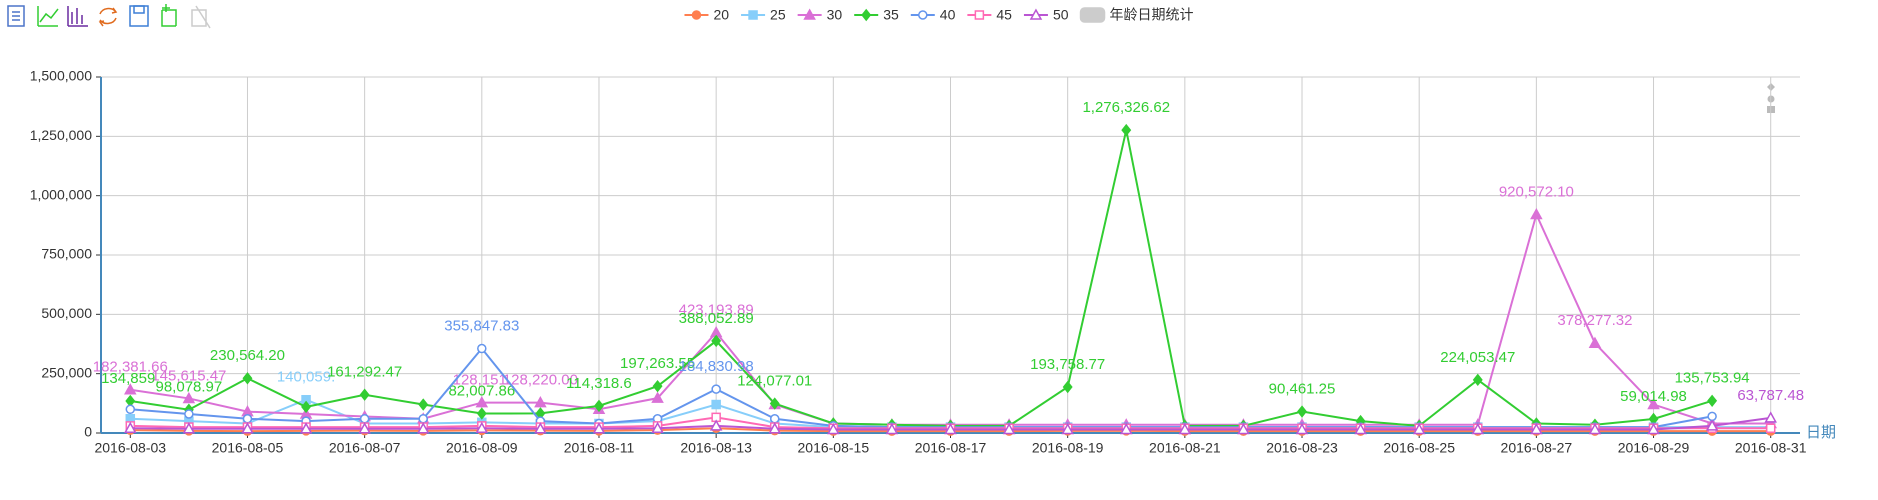  I want to click on value-label: 224,053.47, so click(1477, 357).